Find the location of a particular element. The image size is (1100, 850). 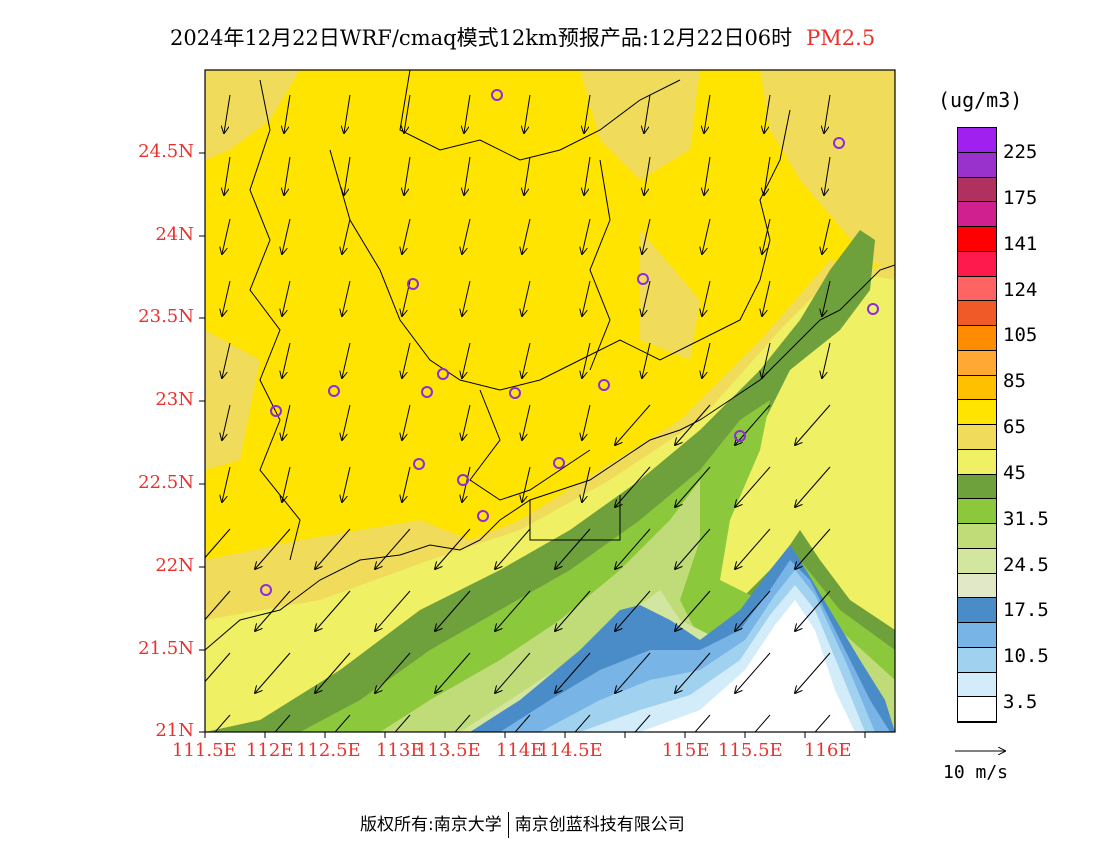

lon-label: 116E is located at coordinates (828, 750).